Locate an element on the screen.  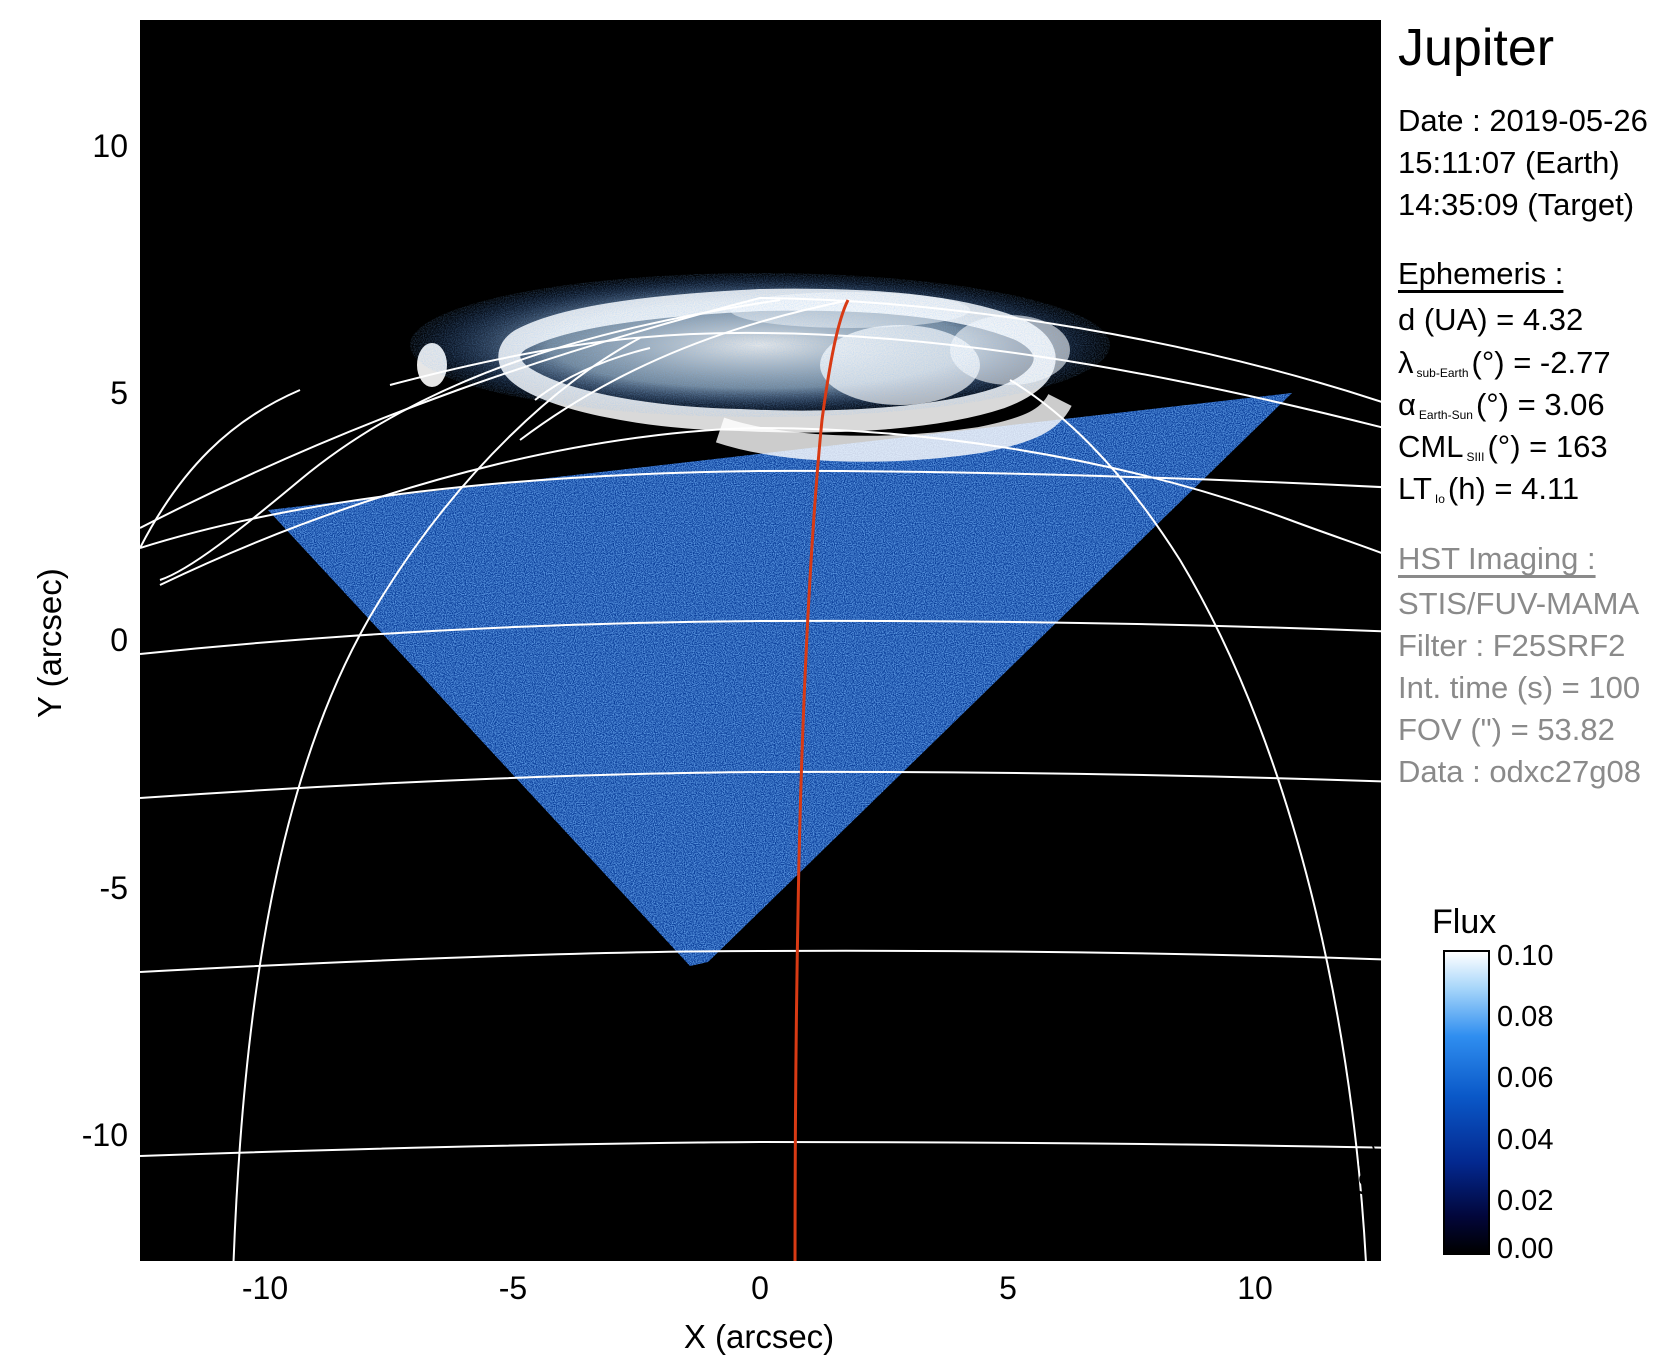
earth-time: 15:11:07 (Earth) is located at coordinates (1509, 162).